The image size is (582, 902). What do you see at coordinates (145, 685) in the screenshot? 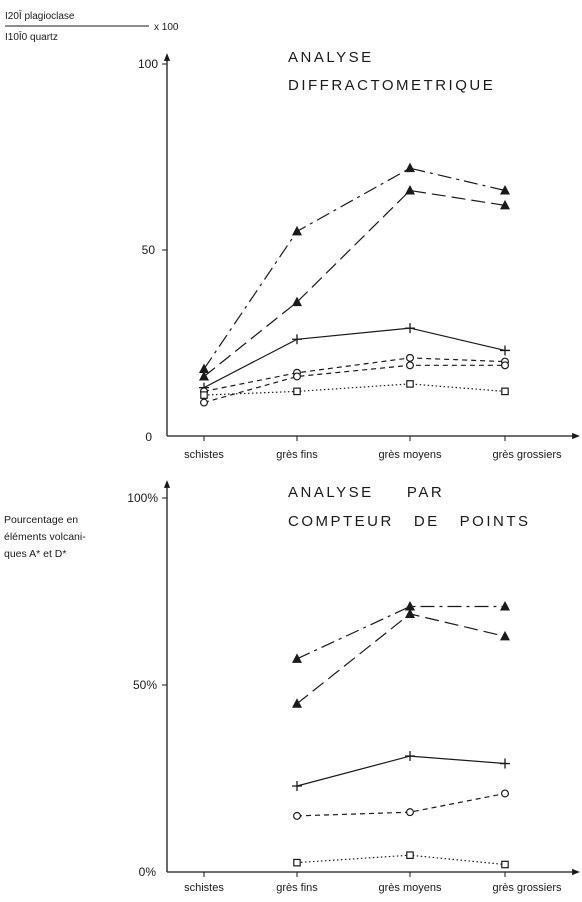
I see `bottom-ytick-label-50: 50%` at bounding box center [145, 685].